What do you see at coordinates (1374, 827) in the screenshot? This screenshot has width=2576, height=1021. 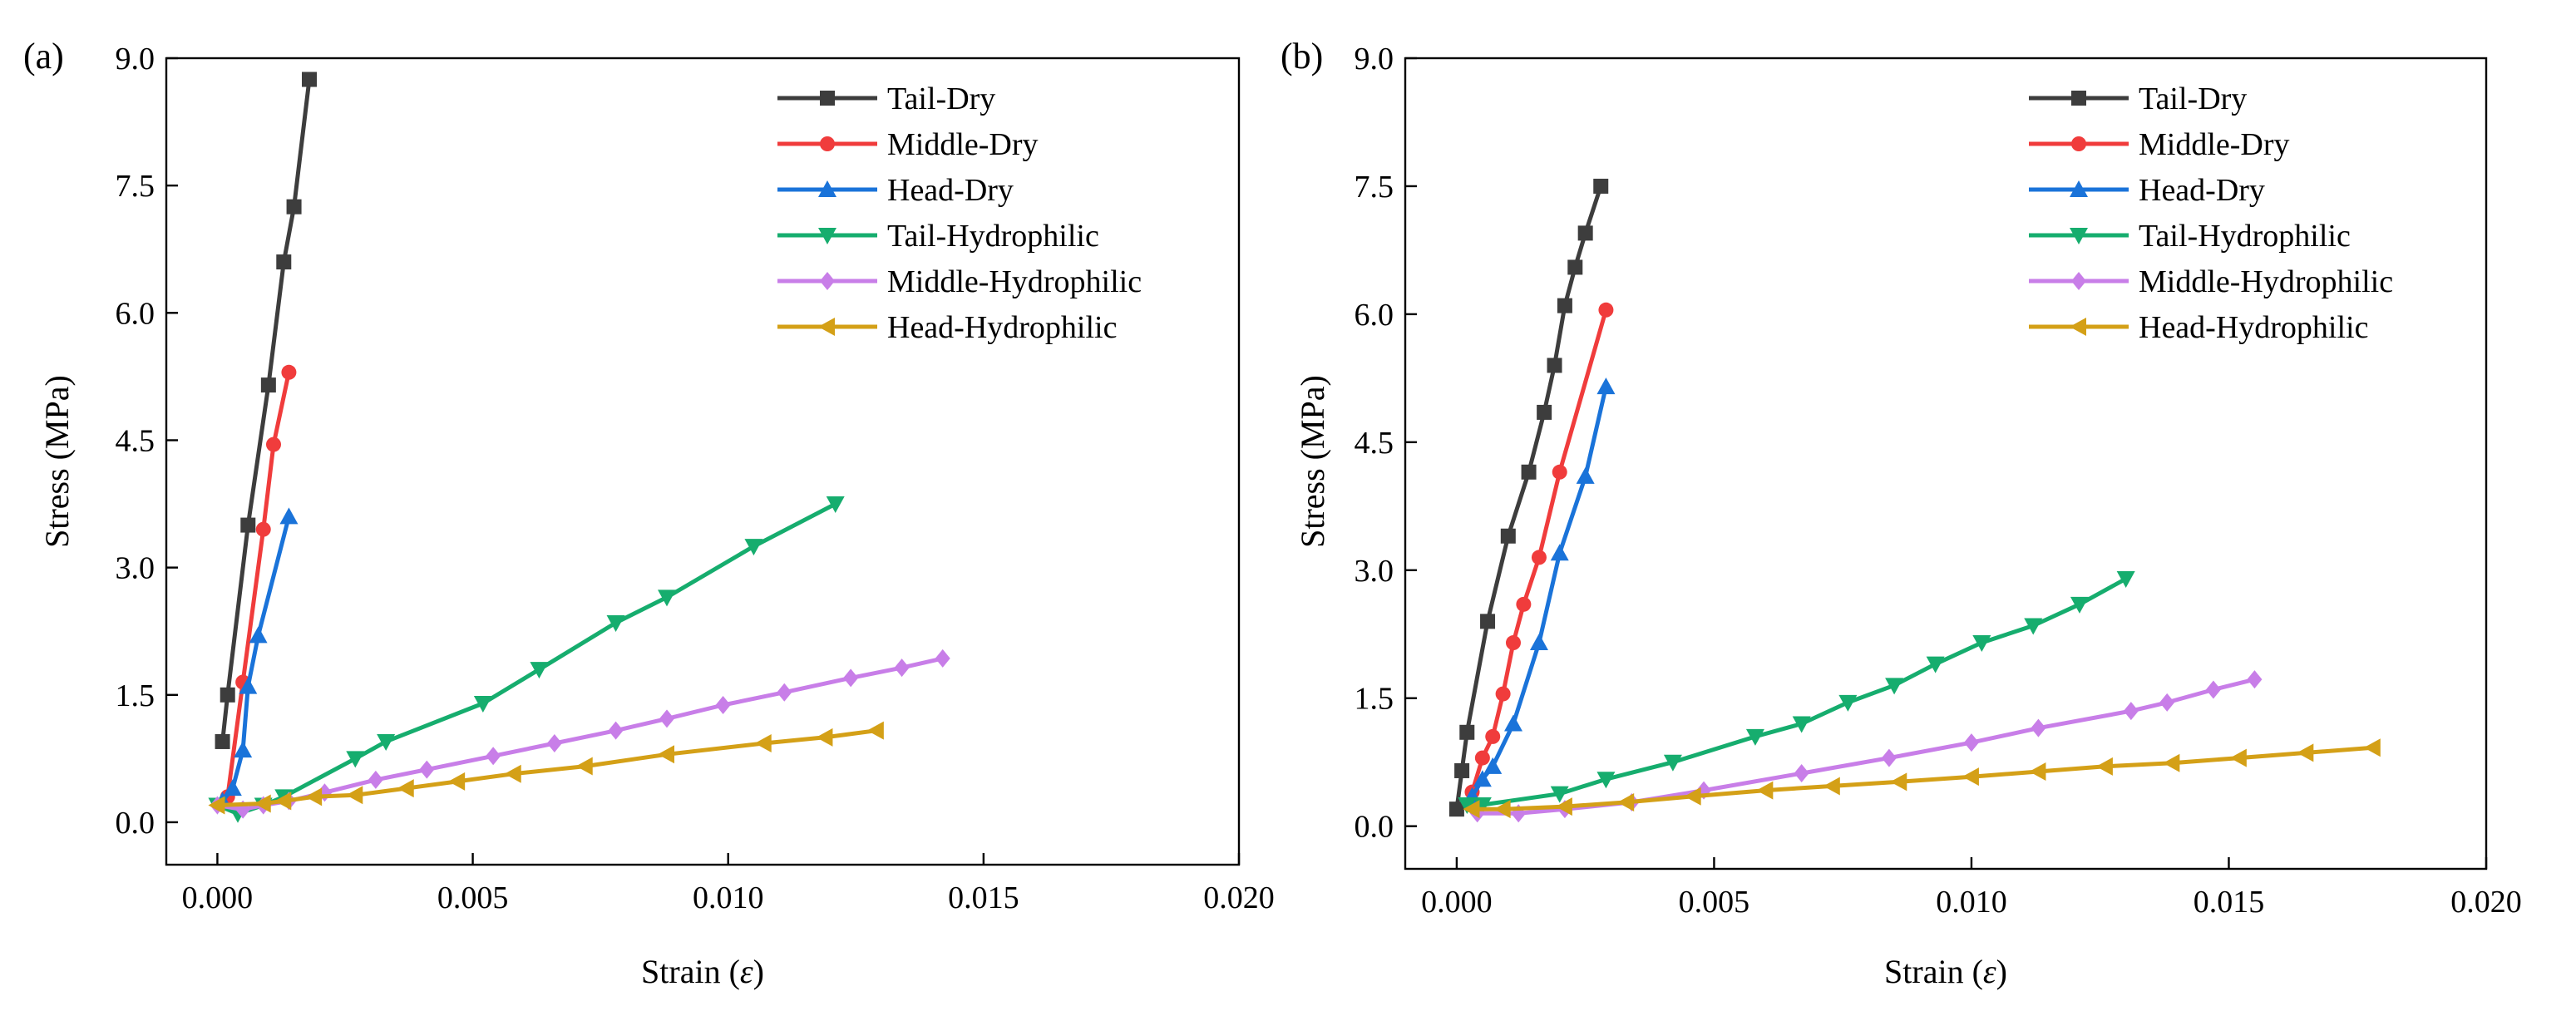 I see `y-tick-label: 0.0` at bounding box center [1374, 827].